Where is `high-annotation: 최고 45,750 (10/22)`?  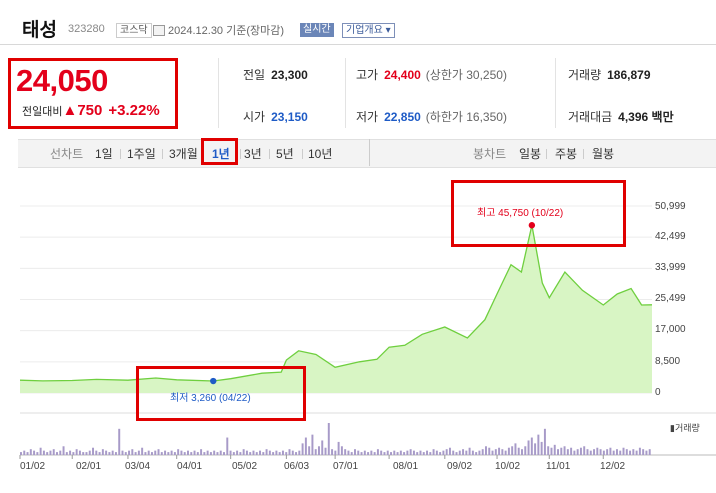
high-annotation: 최고 45,750 (10/22) is located at coordinates (520, 213).